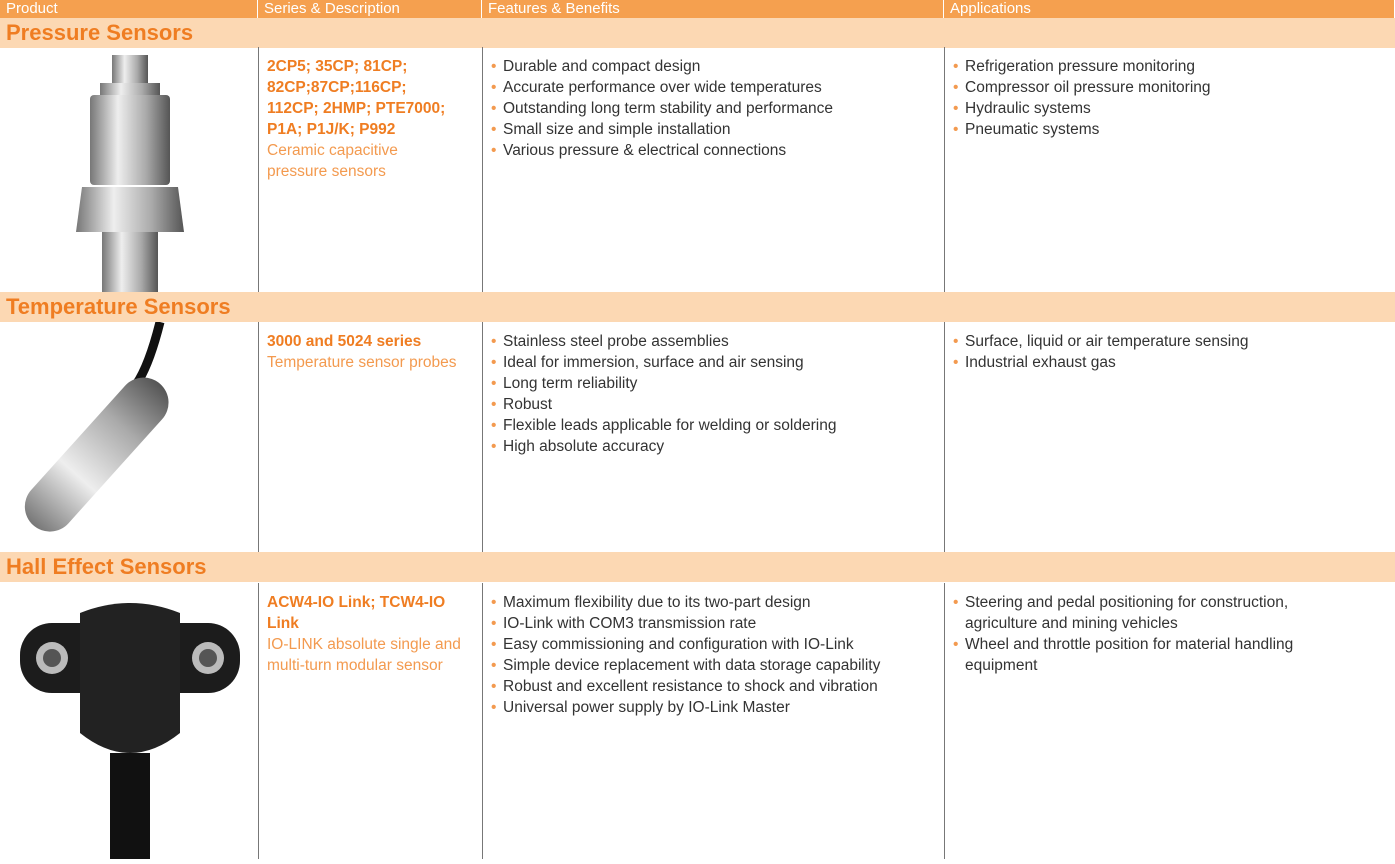  I want to click on feature: Robust, so click(706, 404).